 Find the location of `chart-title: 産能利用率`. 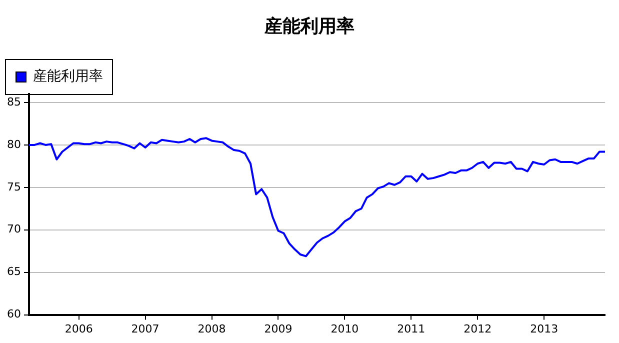

chart-title: 産能利用率 is located at coordinates (309, 26).